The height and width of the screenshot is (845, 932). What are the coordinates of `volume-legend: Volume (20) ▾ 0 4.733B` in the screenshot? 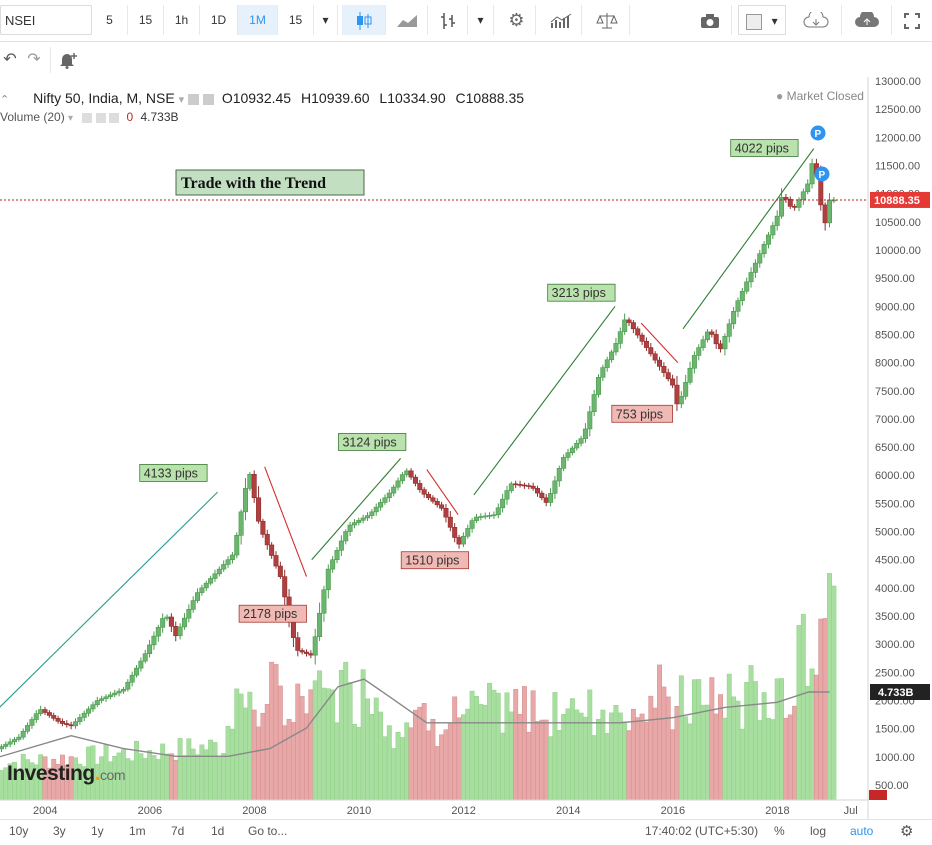 It's located at (89, 117).